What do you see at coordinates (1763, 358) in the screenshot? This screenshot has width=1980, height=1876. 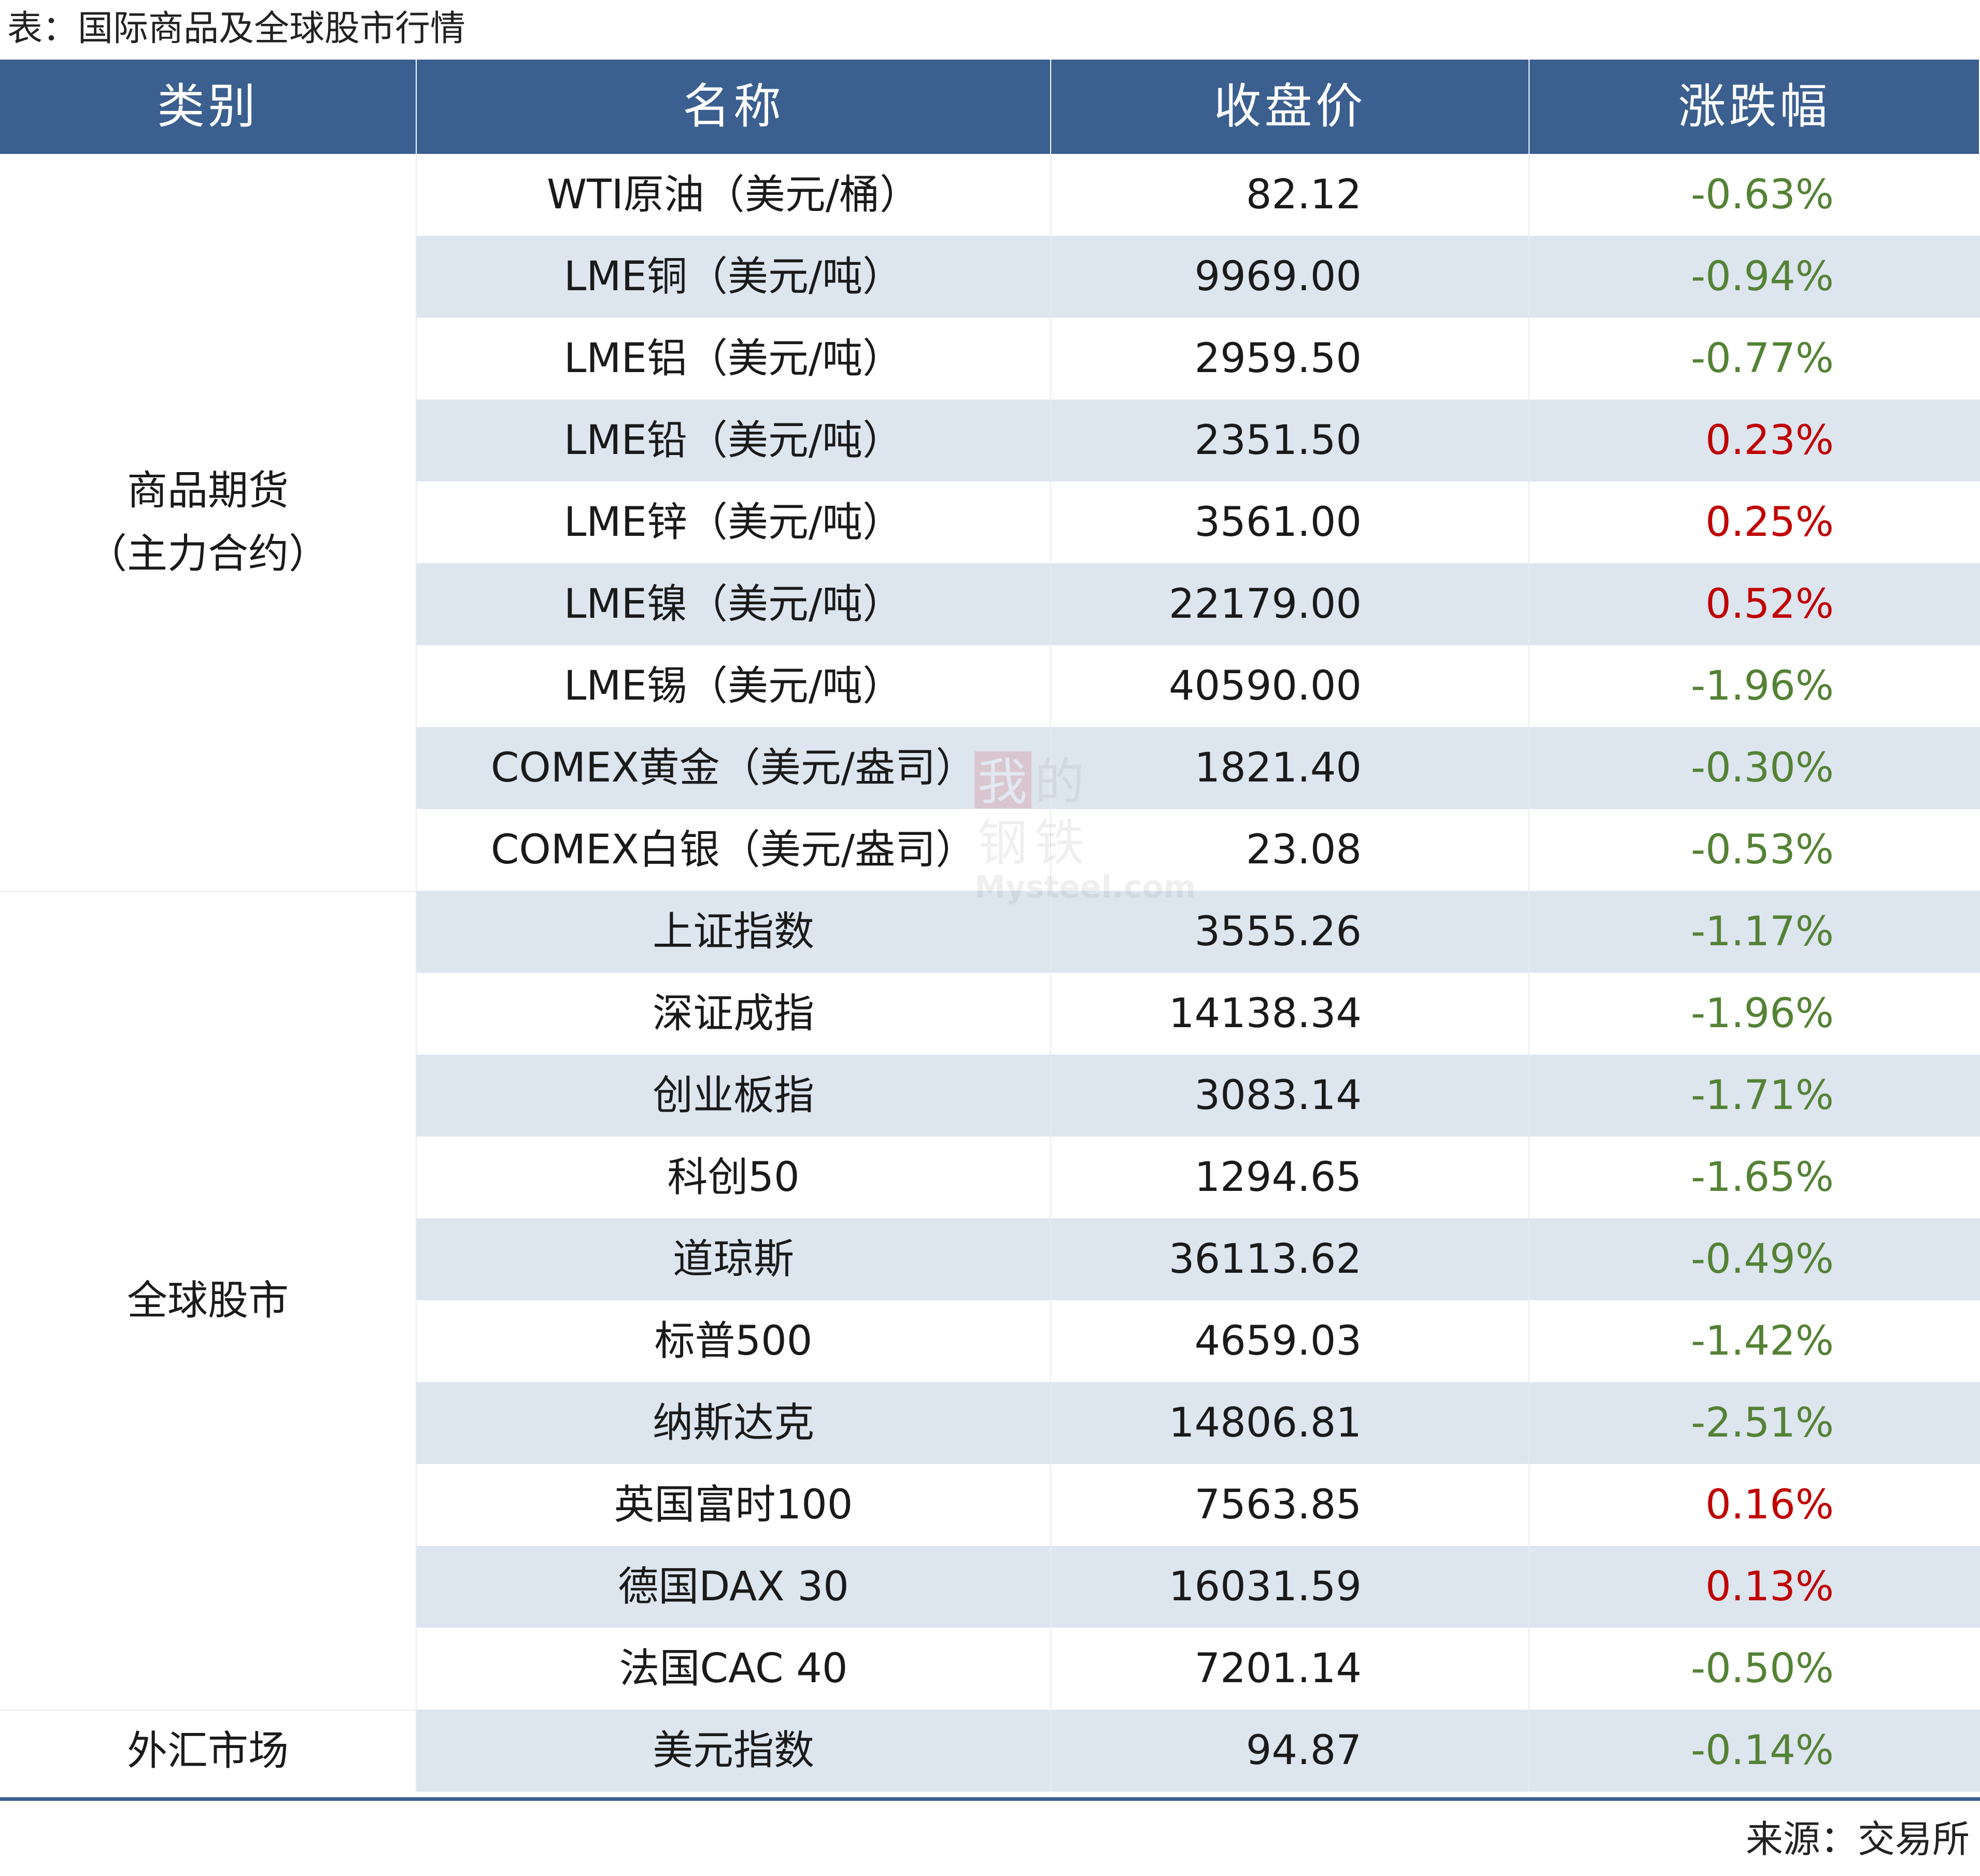 I see `change-percent: -0.77%` at bounding box center [1763, 358].